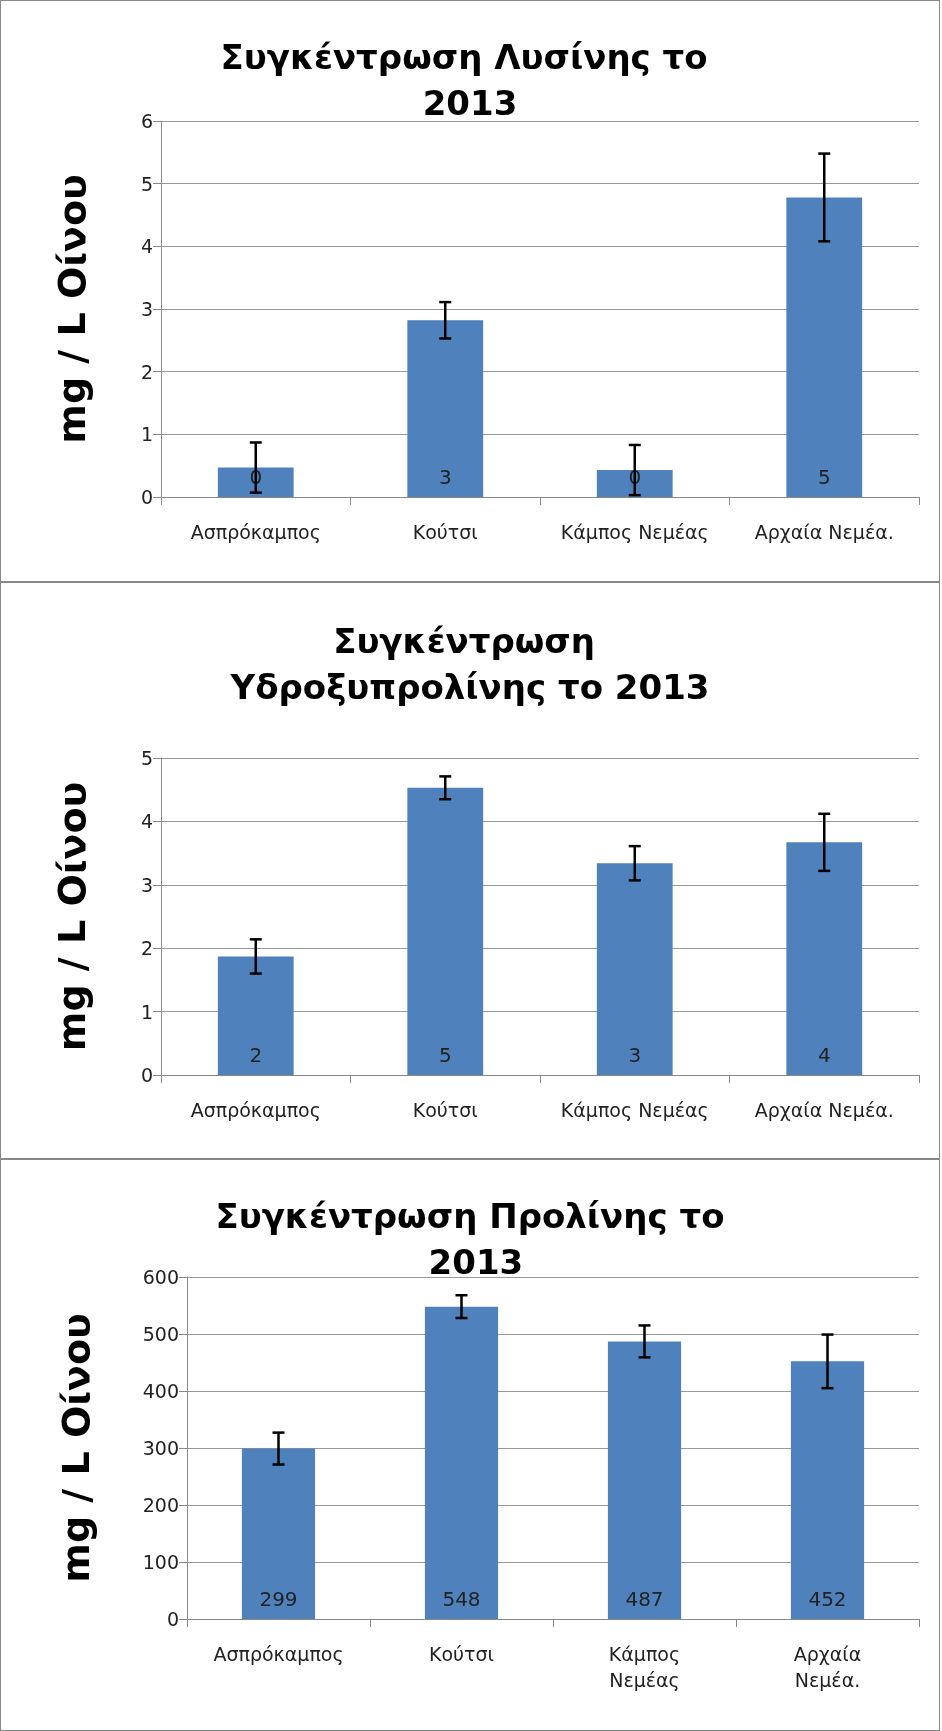 The height and width of the screenshot is (1731, 942). What do you see at coordinates (160, 1391) in the screenshot?
I see `y-tick-label: 400` at bounding box center [160, 1391].